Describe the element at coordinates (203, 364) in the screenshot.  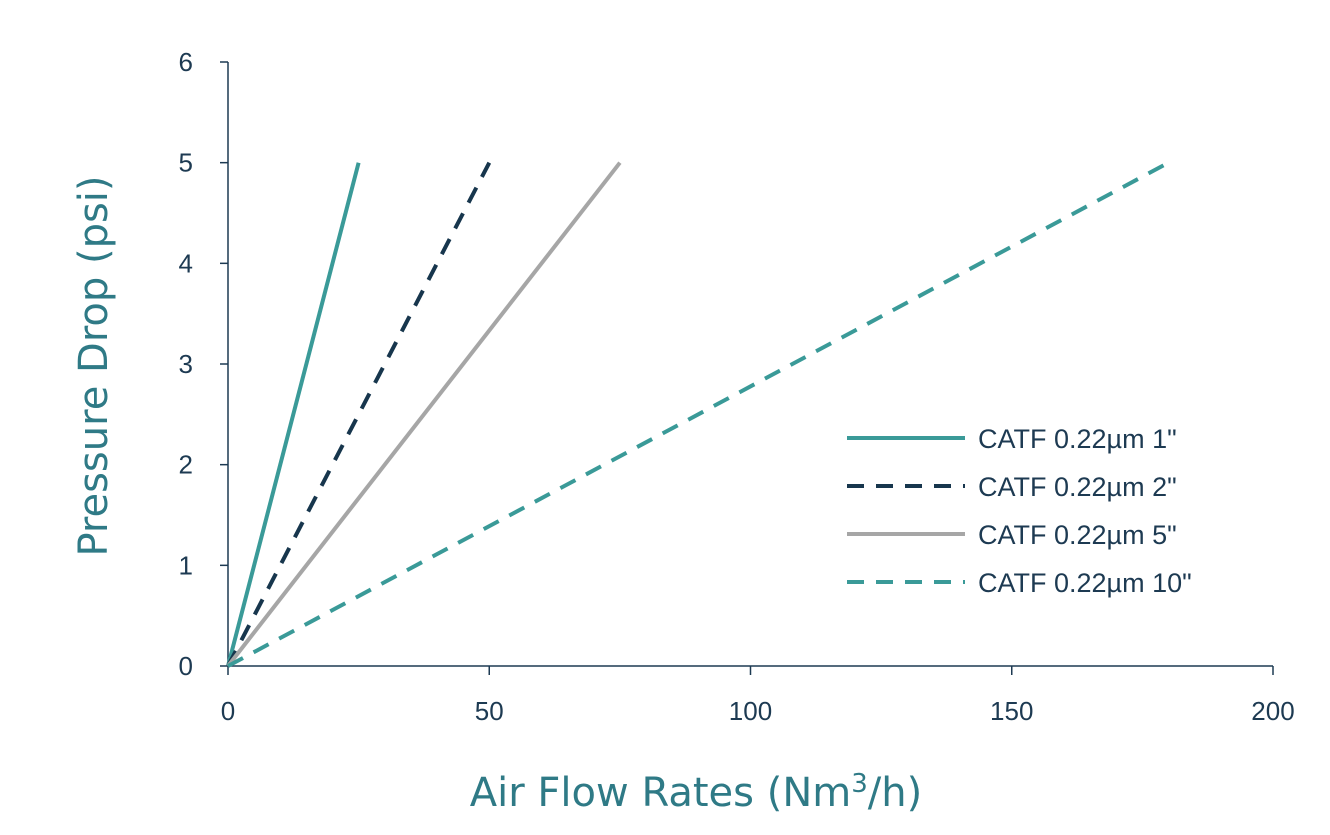
I see `y-ticks: 0 1 2 3 4 5 6` at that location.